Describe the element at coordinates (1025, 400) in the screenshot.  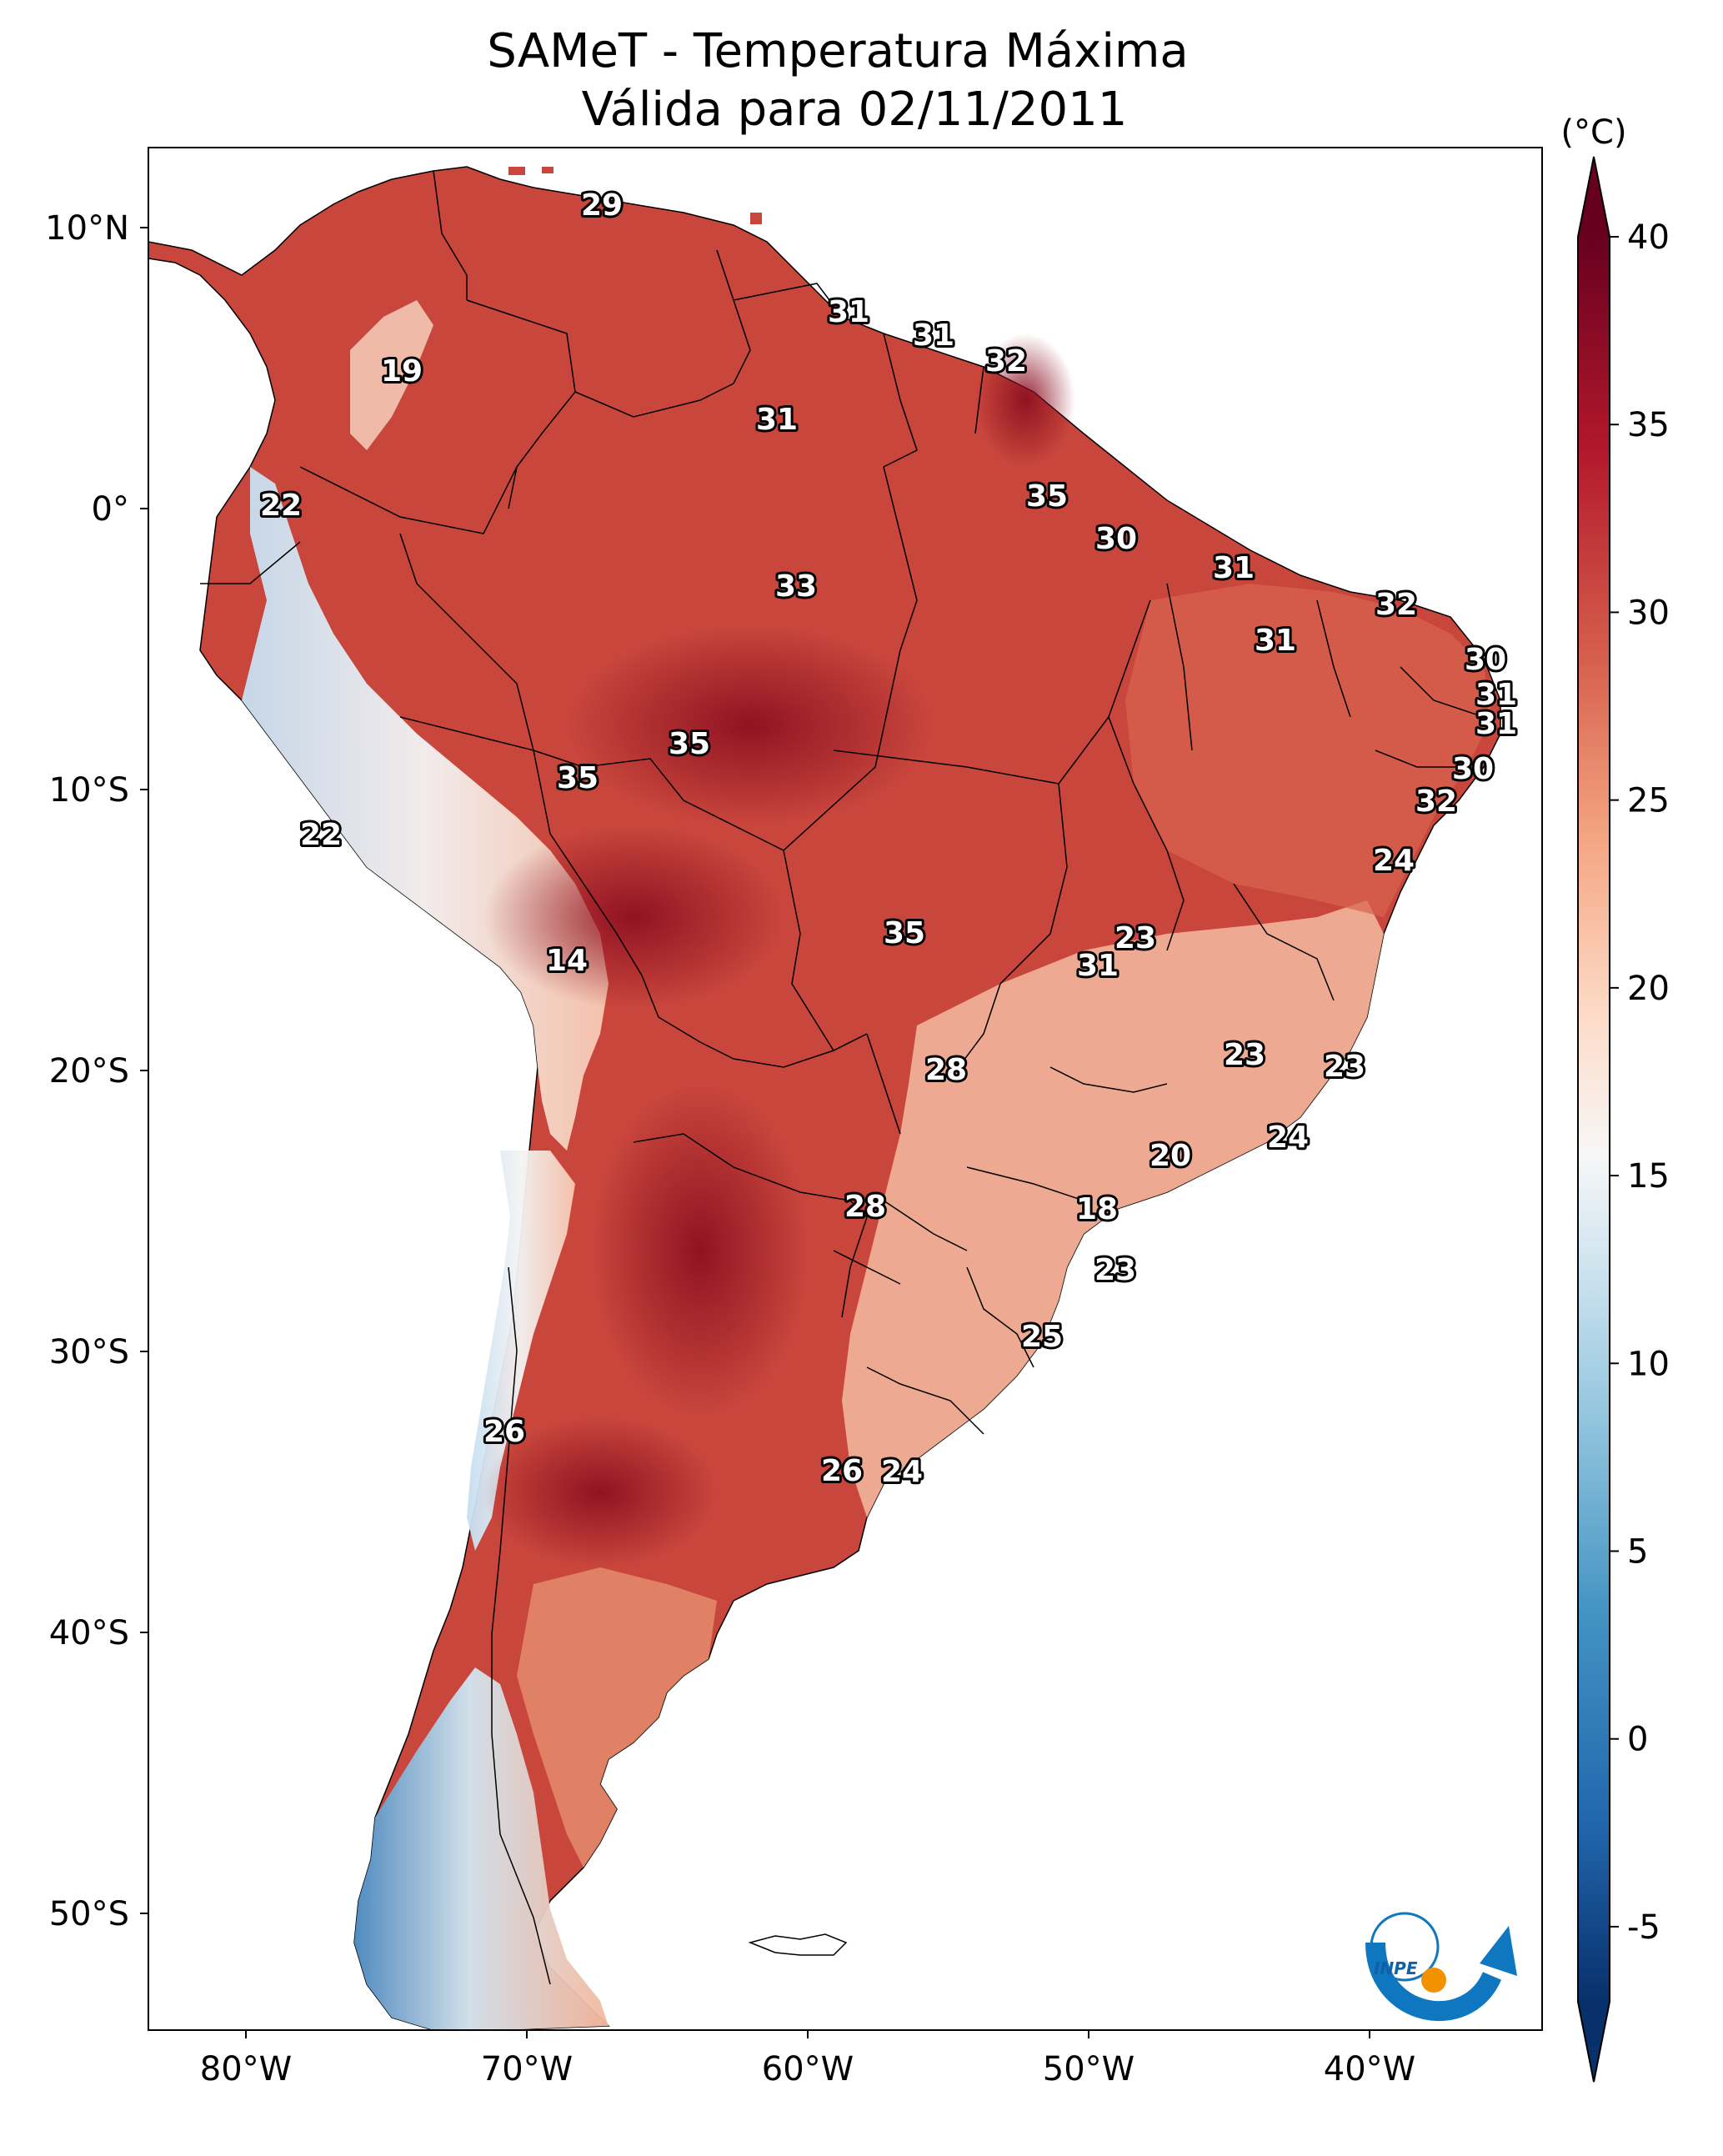
I see `hot-core-north` at that location.